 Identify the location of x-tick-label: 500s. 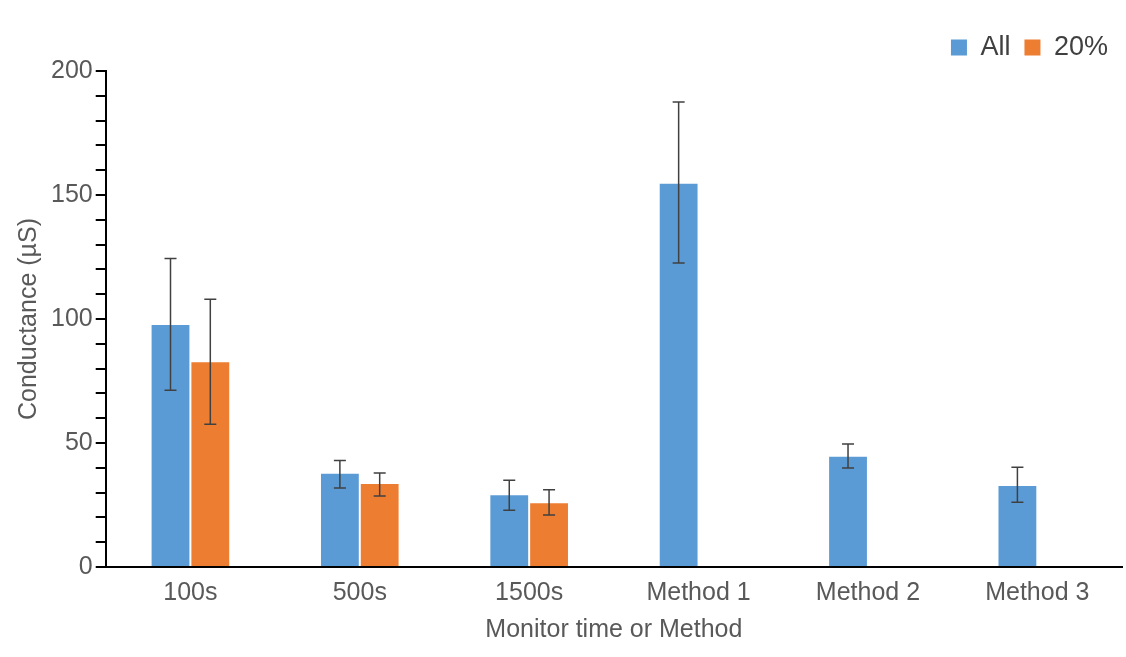
(359, 590).